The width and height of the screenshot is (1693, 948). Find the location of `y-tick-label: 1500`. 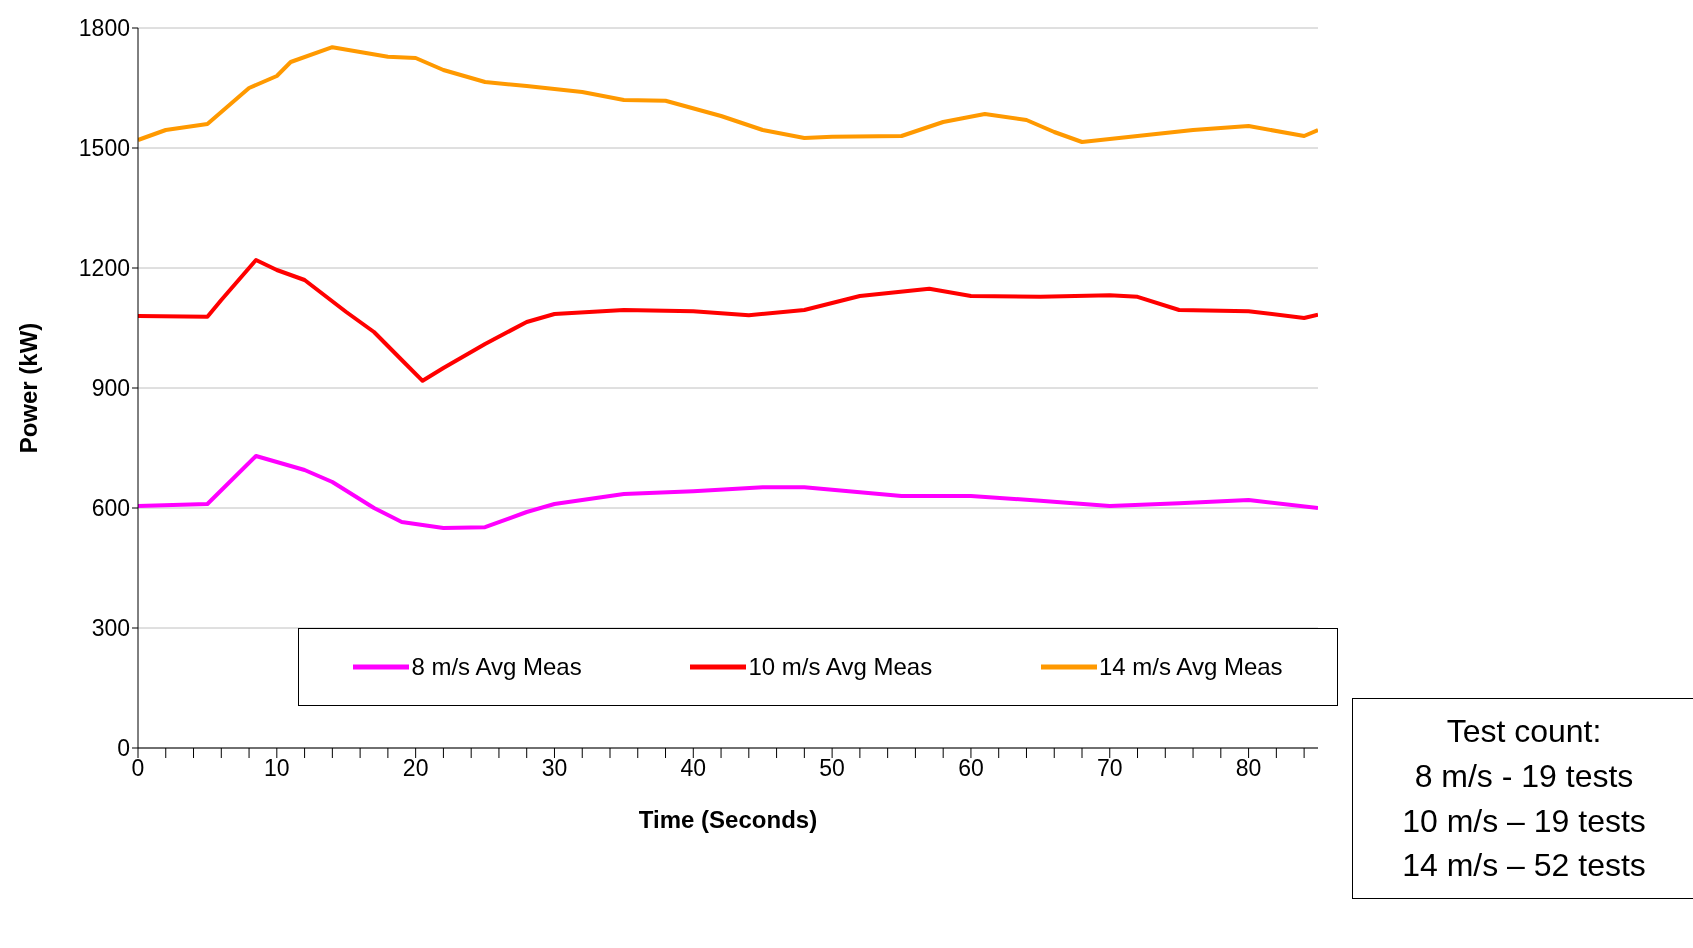

y-tick-label: 1500 is located at coordinates (104, 148).